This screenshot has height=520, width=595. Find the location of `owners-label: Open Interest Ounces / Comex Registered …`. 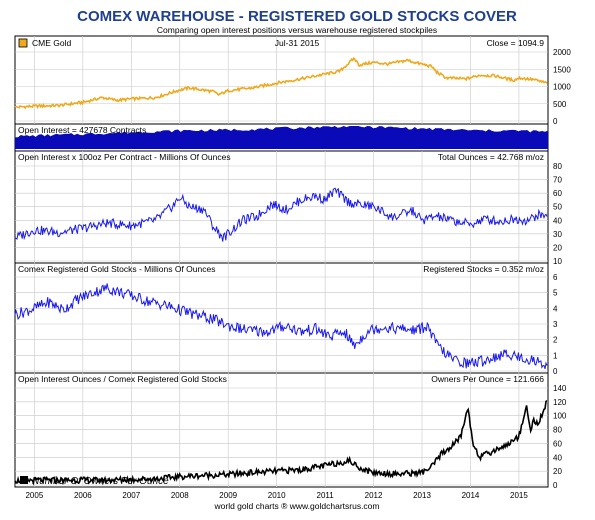

owners-label: Open Interest Ounces / Comex Registered … is located at coordinates (122, 379).